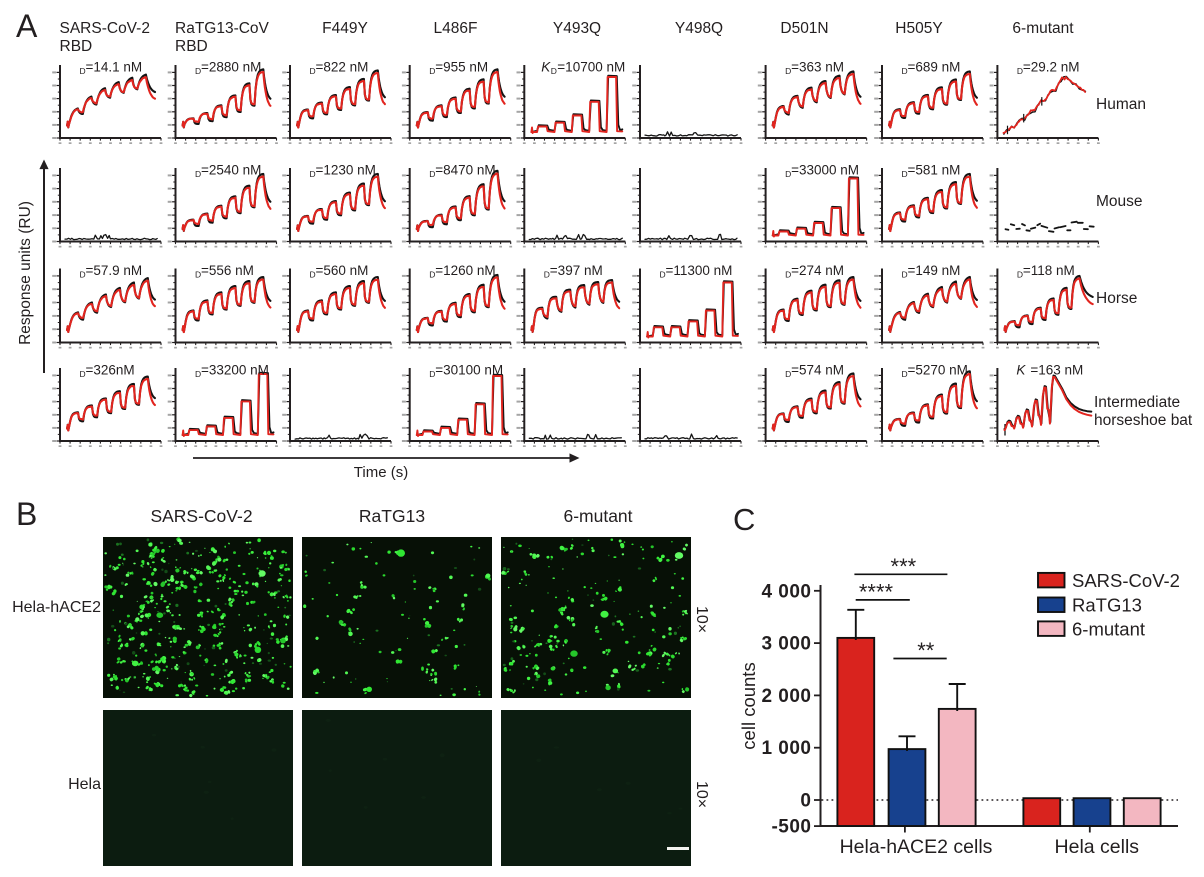 The height and width of the screenshot is (877, 1204). Describe the element at coordinates (345, 28) in the screenshot. I see `svg-text: F449Y` at that location.